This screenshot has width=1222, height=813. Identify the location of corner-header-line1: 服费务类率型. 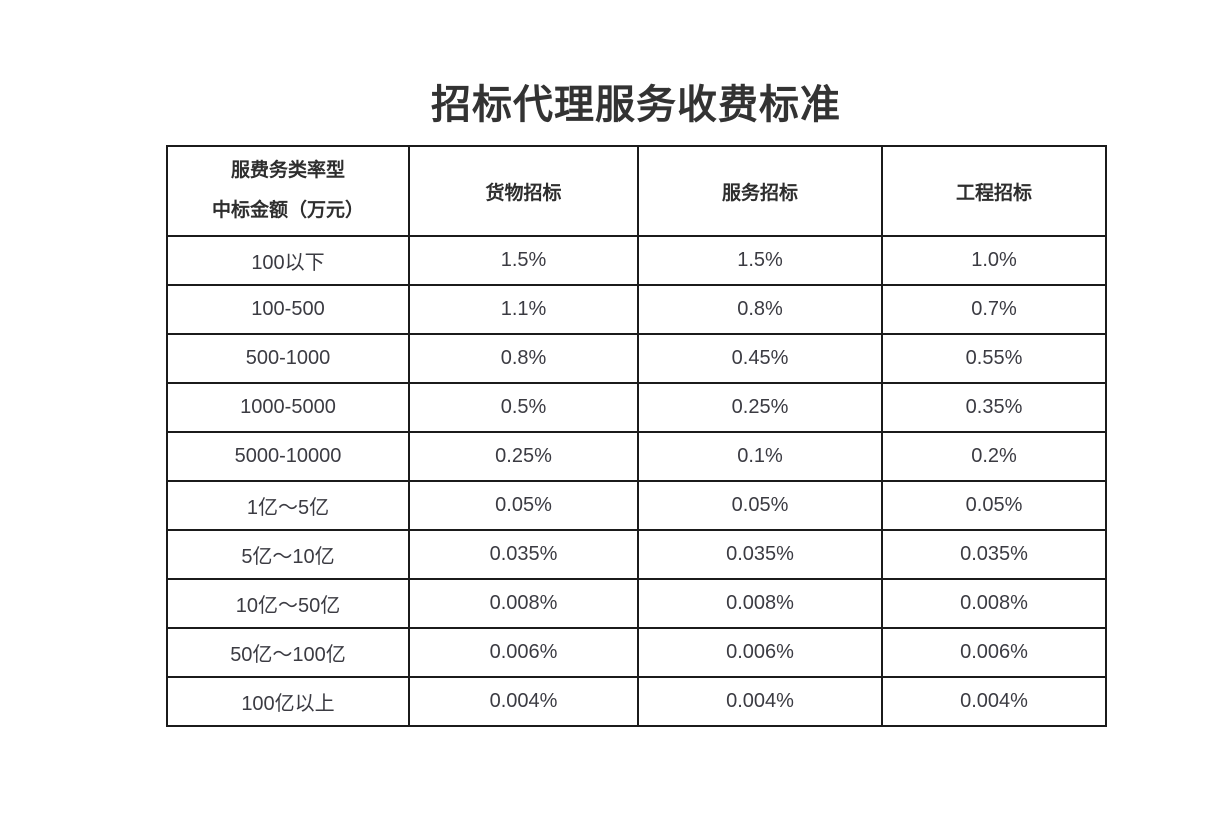
(287, 170).